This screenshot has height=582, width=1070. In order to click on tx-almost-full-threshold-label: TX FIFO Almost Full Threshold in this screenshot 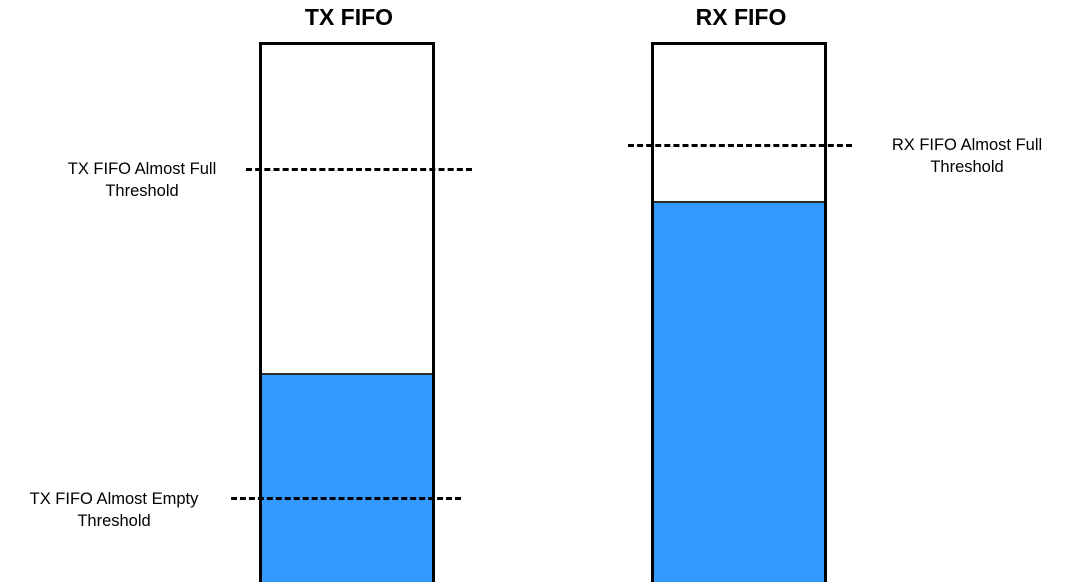, I will do `click(142, 180)`.